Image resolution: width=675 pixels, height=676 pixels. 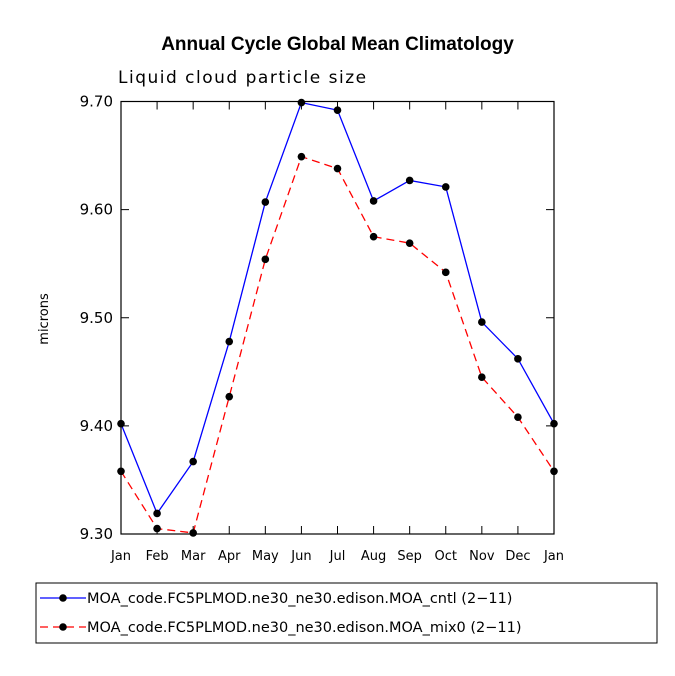 What do you see at coordinates (157, 556) in the screenshot?
I see `x-tick-label: Feb` at bounding box center [157, 556].